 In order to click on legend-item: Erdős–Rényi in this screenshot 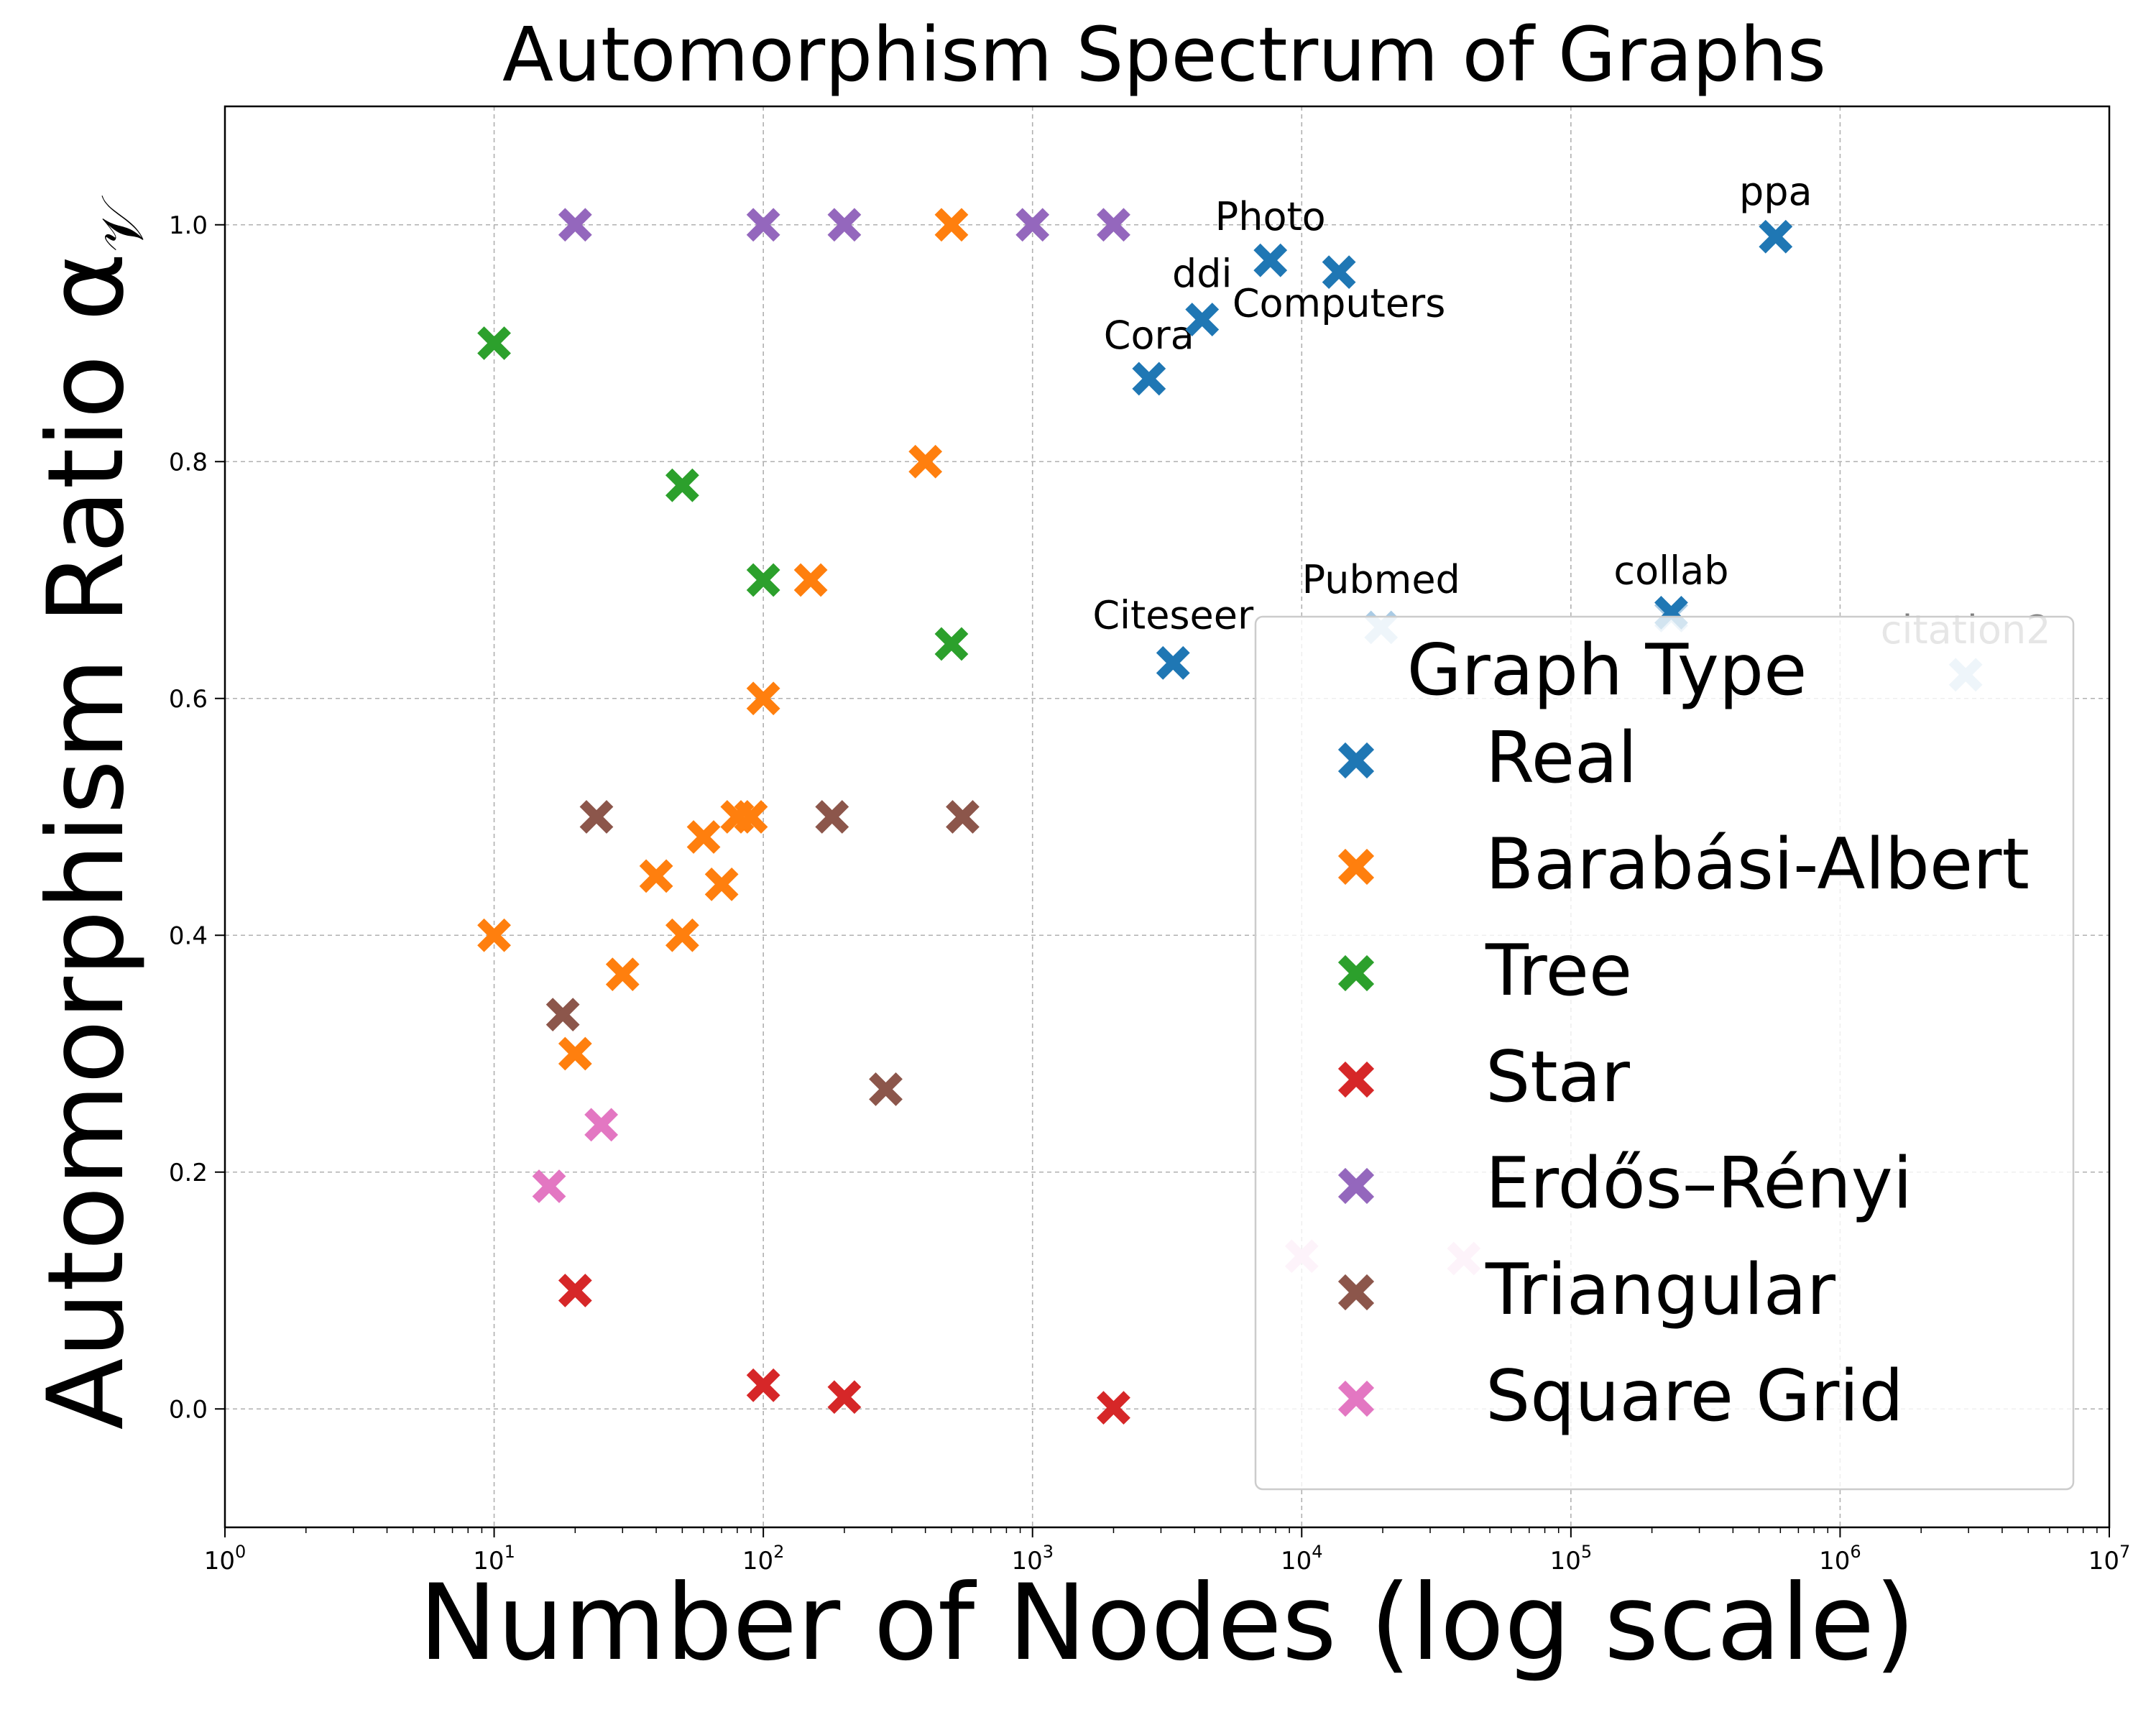, I will do `click(1625, 1184)`.